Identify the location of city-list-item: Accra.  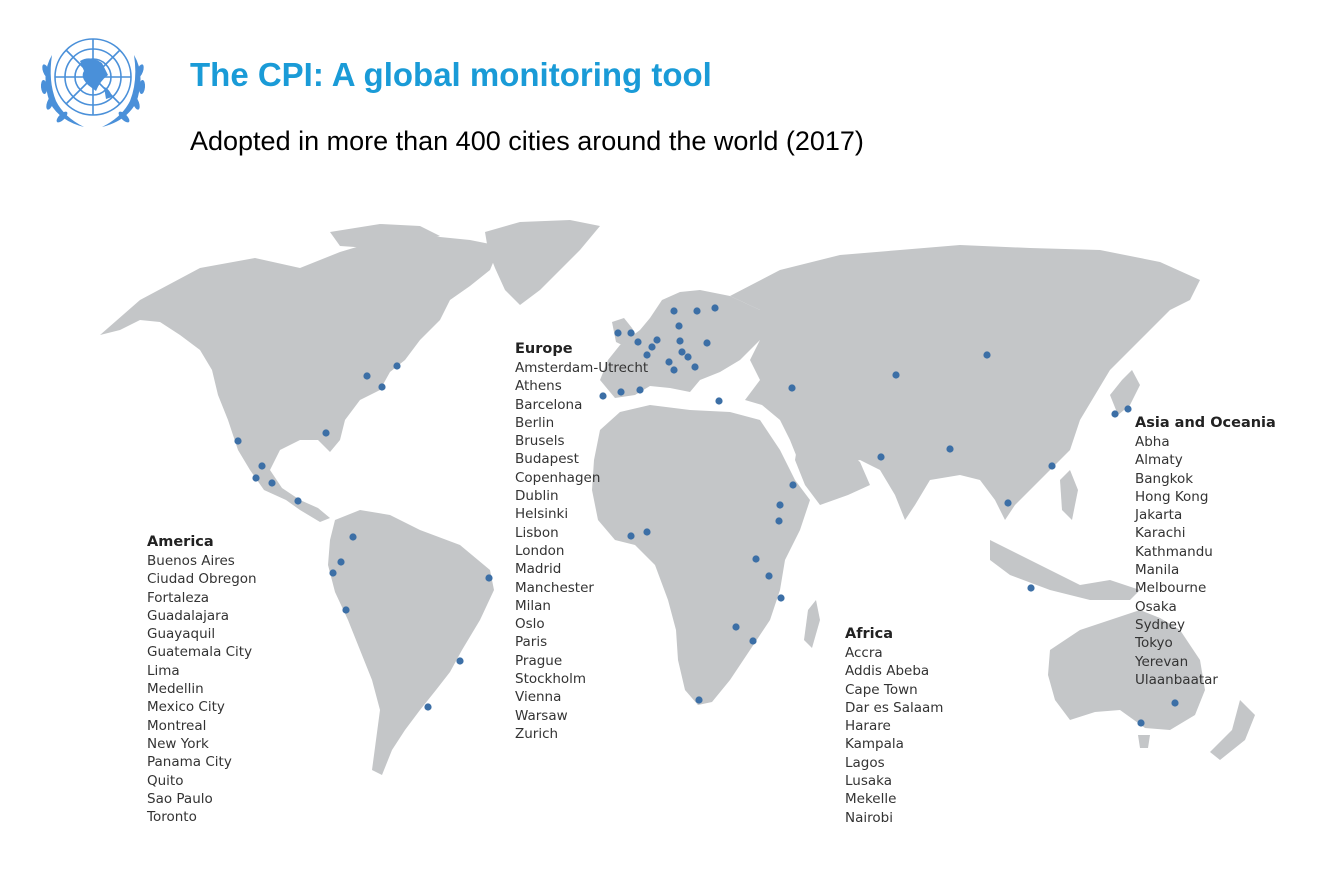
(864, 653).